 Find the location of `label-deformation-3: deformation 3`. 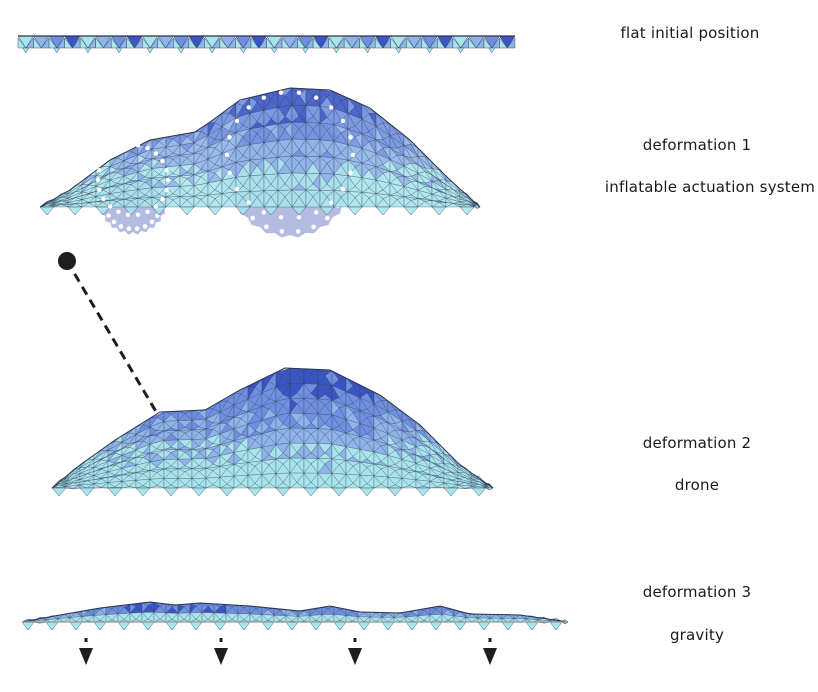

label-deformation-3: deformation 3 is located at coordinates (697, 592).